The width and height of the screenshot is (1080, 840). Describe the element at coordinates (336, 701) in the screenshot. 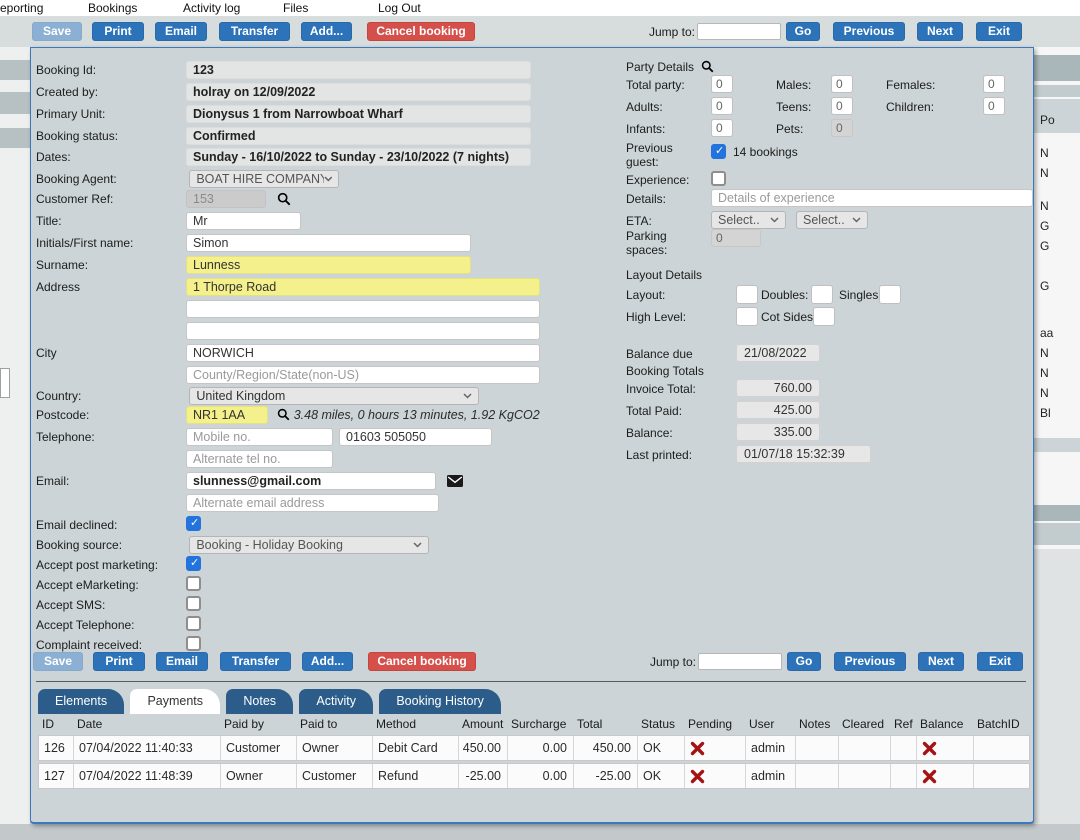

I see `tab-activity: Activity` at that location.